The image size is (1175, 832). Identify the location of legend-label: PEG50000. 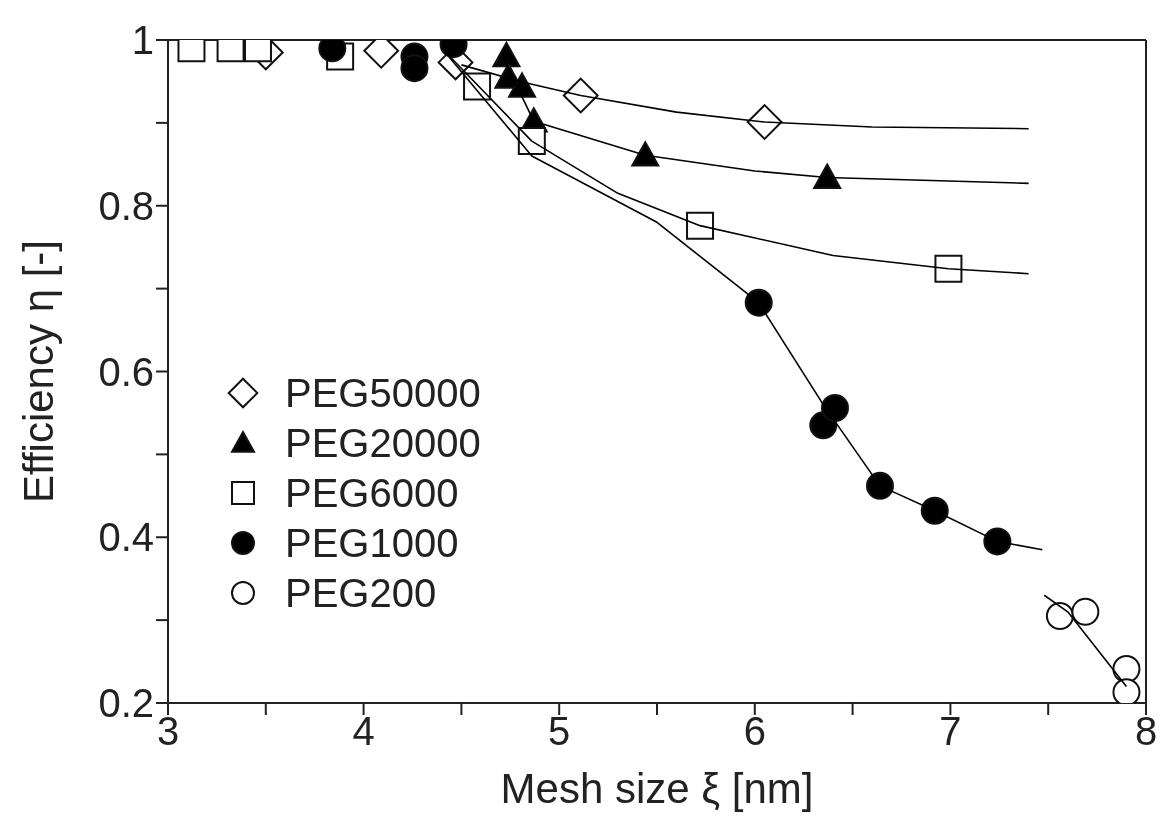
(383, 393).